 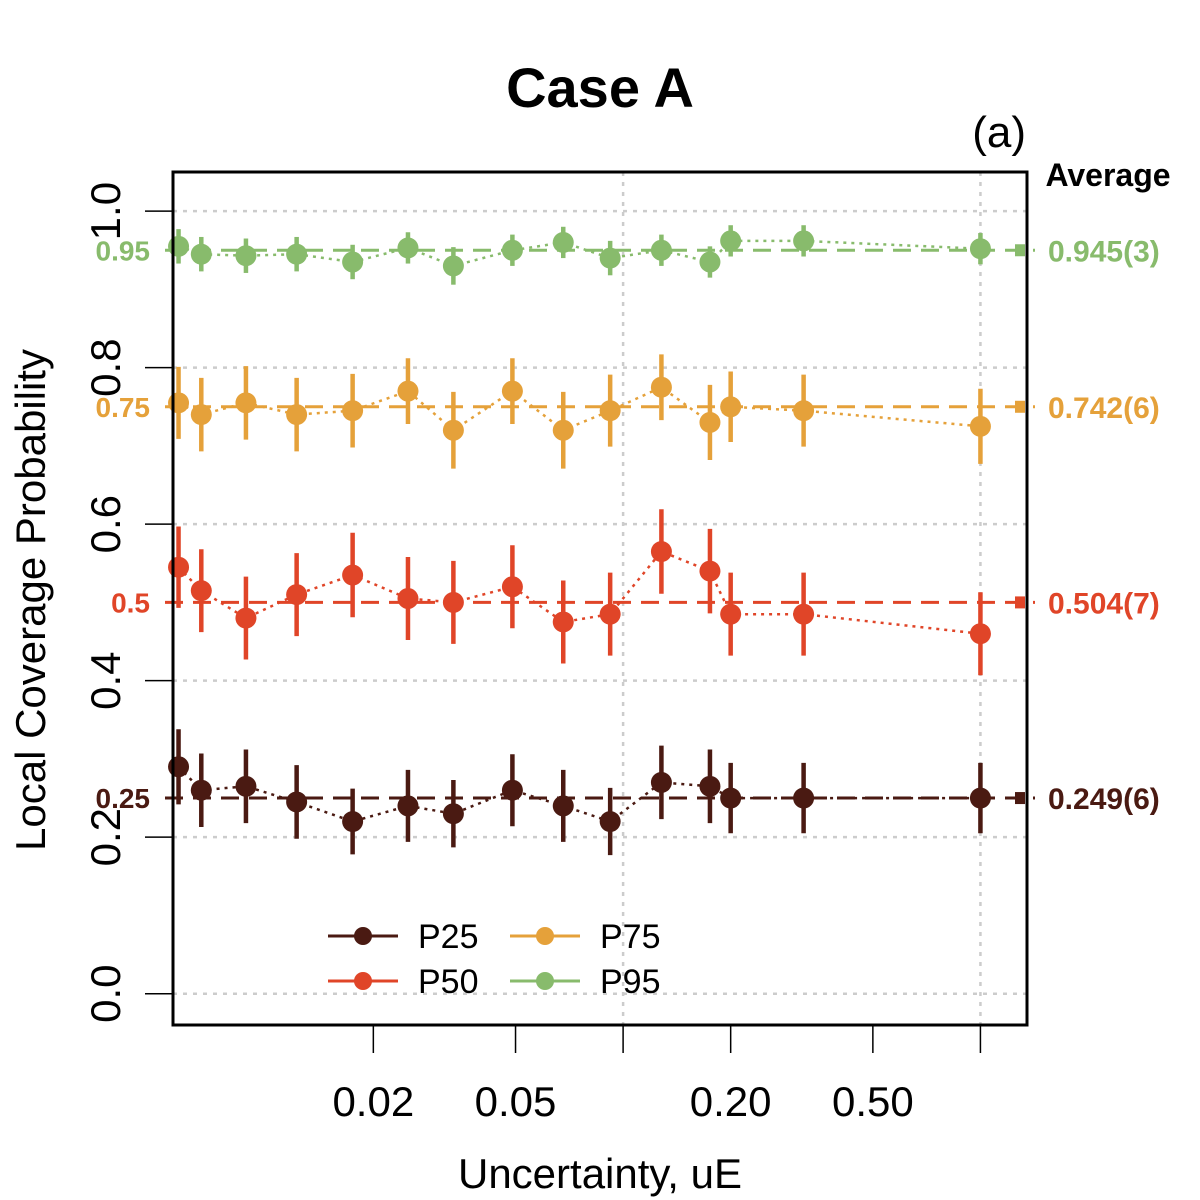 I want to click on y-tick-label: 0.0, so click(x=105, y=994).